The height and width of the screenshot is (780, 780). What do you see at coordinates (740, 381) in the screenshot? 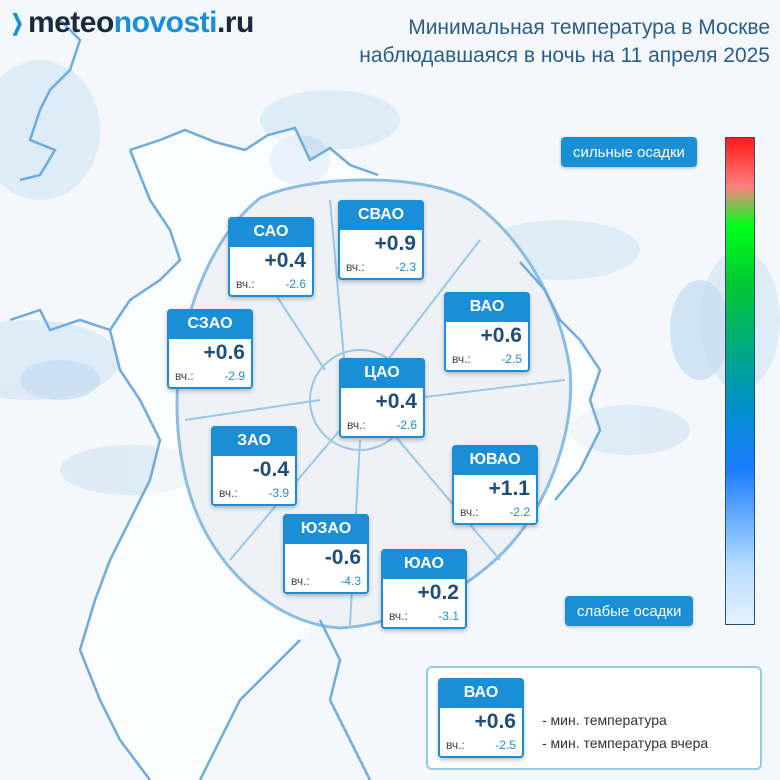
I see `precipitation-scale-bar` at bounding box center [740, 381].